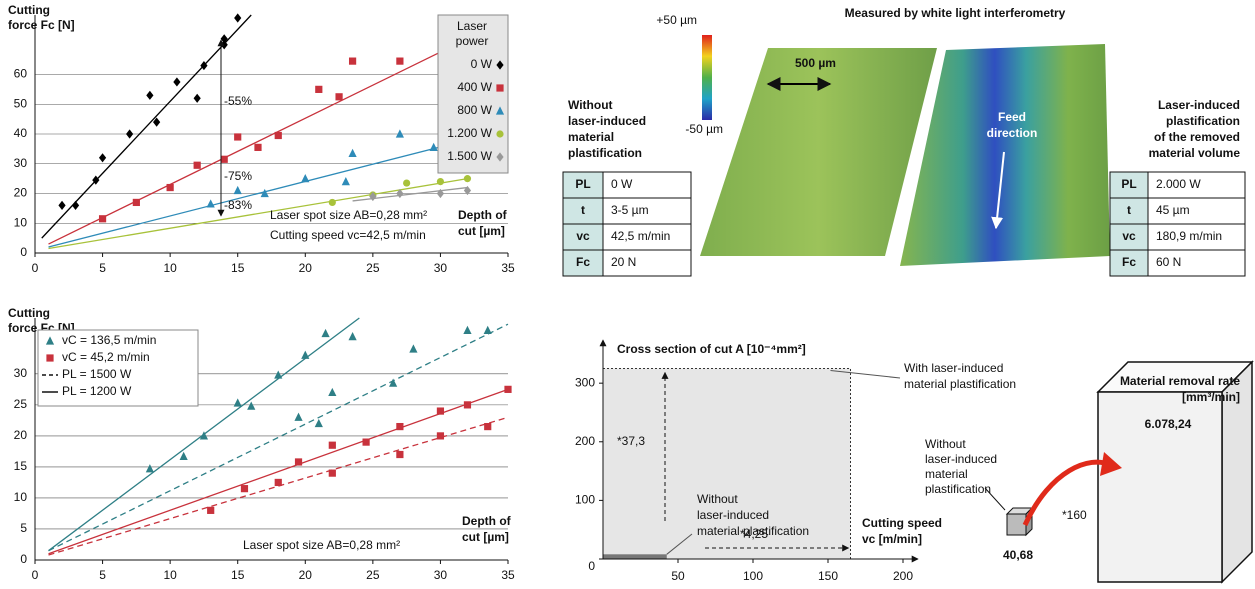  What do you see at coordinates (753, 576) in the screenshot?
I see `x-tick-label: 100` at bounding box center [753, 576].